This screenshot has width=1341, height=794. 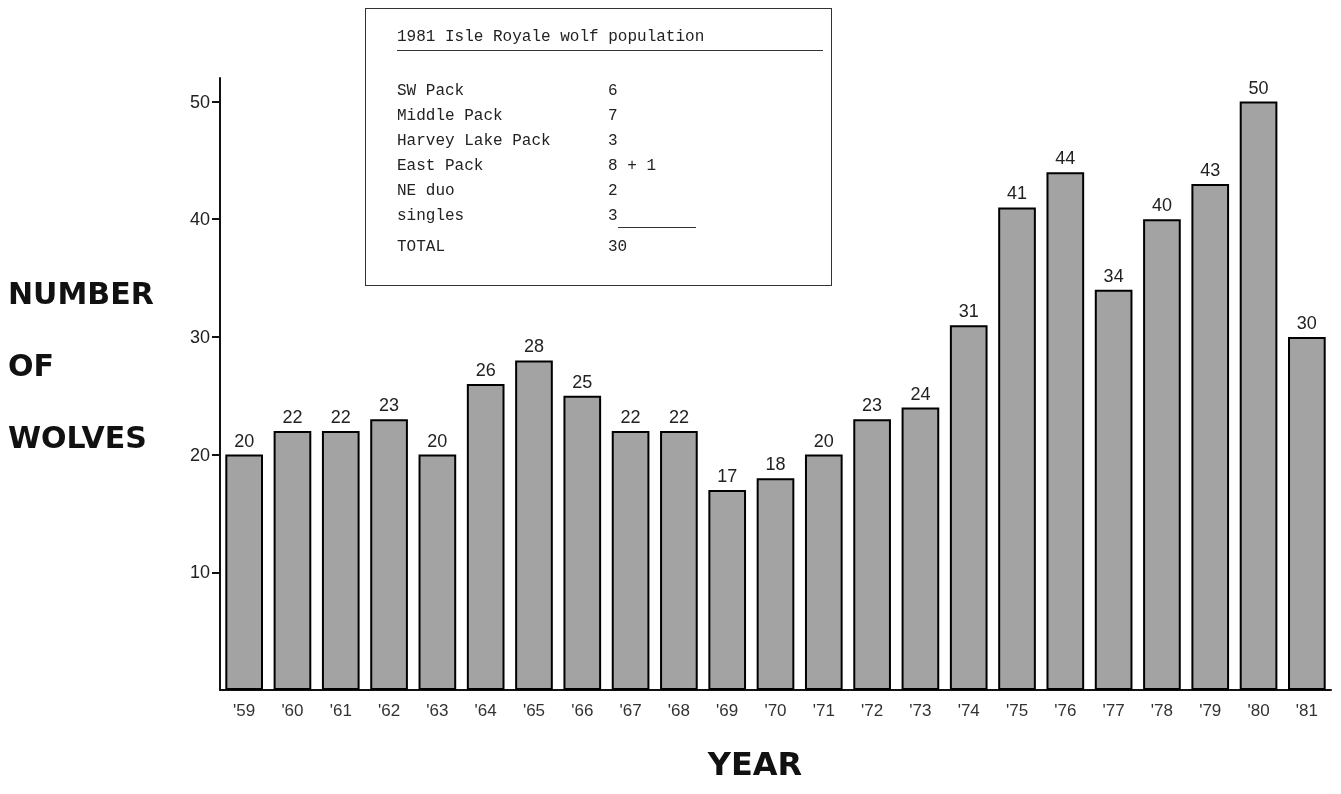 What do you see at coordinates (1162, 710) in the screenshot?
I see `x-tick-label: '78` at bounding box center [1162, 710].